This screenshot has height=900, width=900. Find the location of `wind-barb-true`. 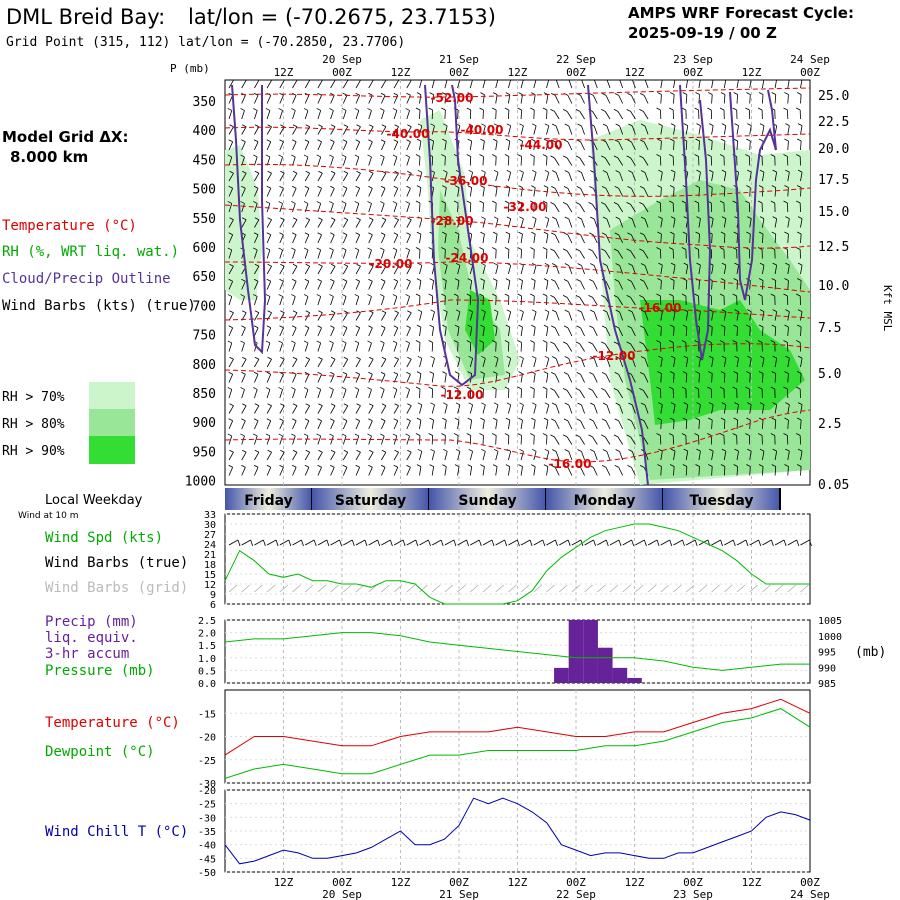

wind-barb-true is located at coordinates (233, 542).